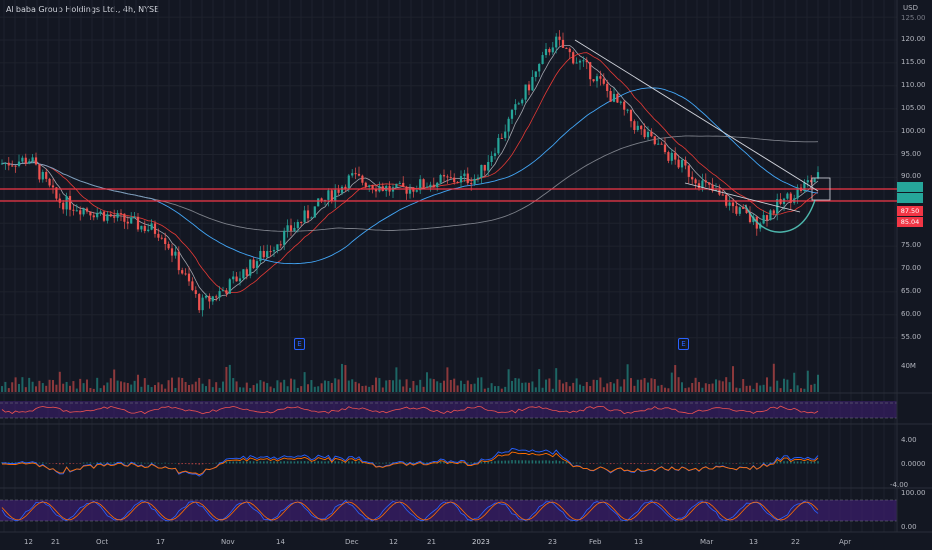  What do you see at coordinates (83, 9) in the screenshot?
I see `symbol-title: Alibaba Group Holdings Ltd., 4h, NYSE` at bounding box center [83, 9].